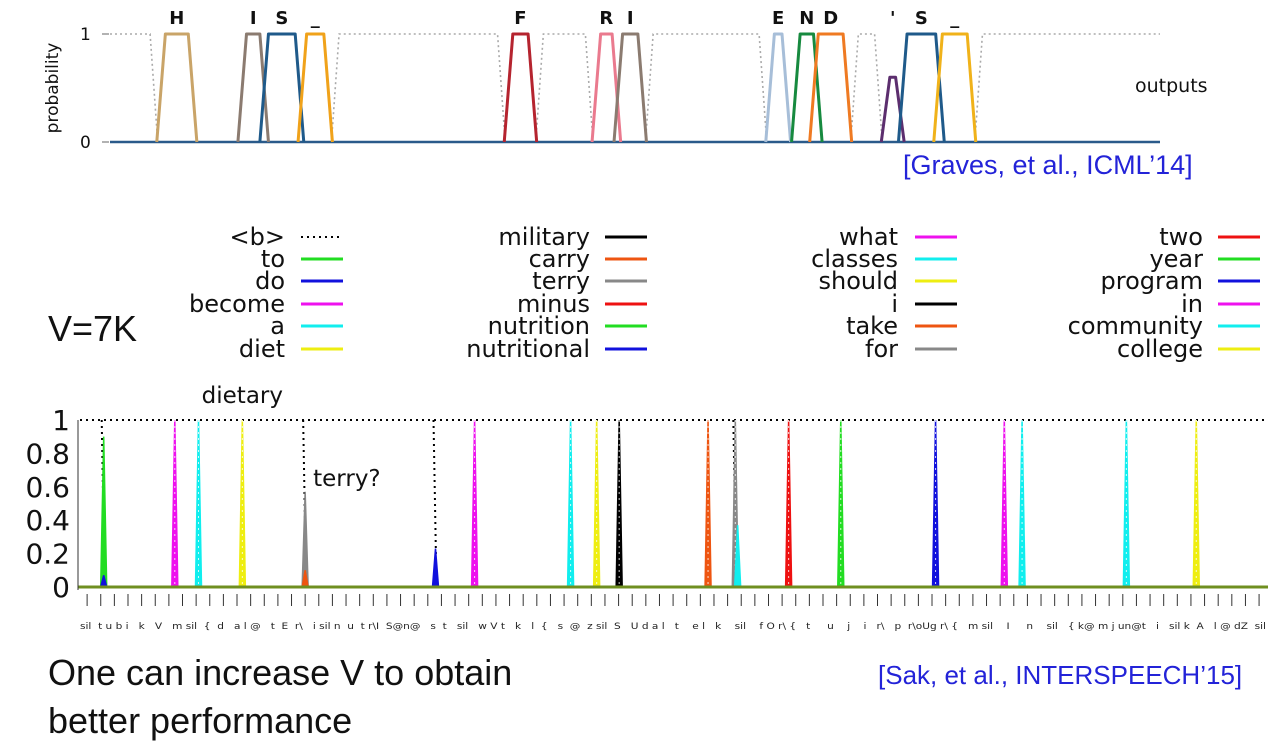 This screenshot has height=749, width=1275. What do you see at coordinates (858, 281) in the screenshot?
I see `legend-label-14: should` at bounding box center [858, 281].